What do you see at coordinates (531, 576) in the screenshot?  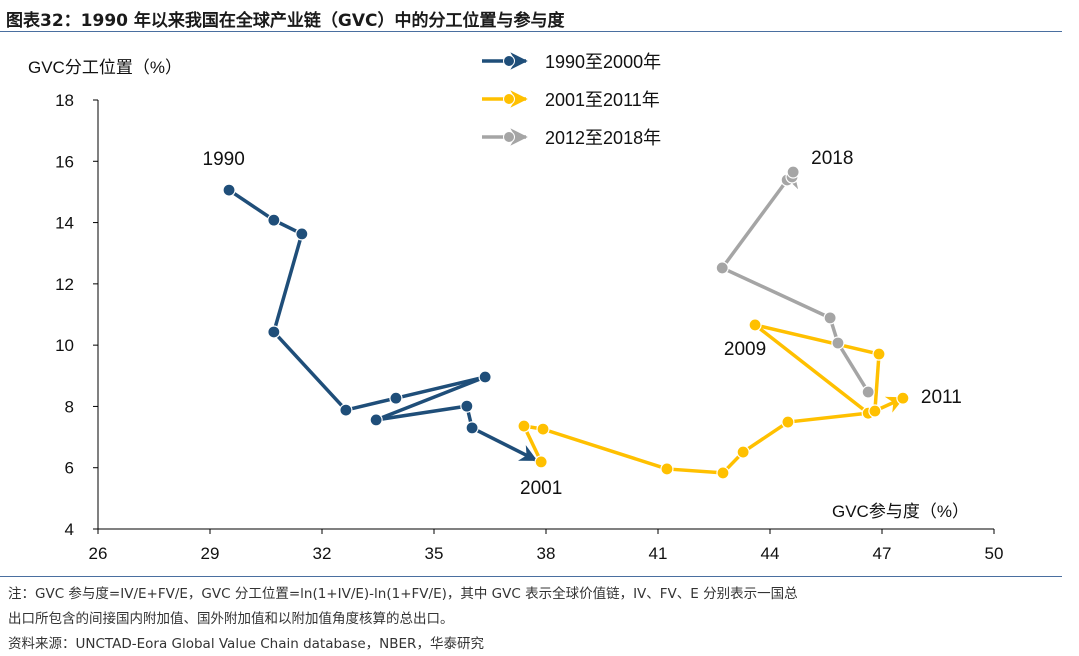 I see `footer-divider` at bounding box center [531, 576].